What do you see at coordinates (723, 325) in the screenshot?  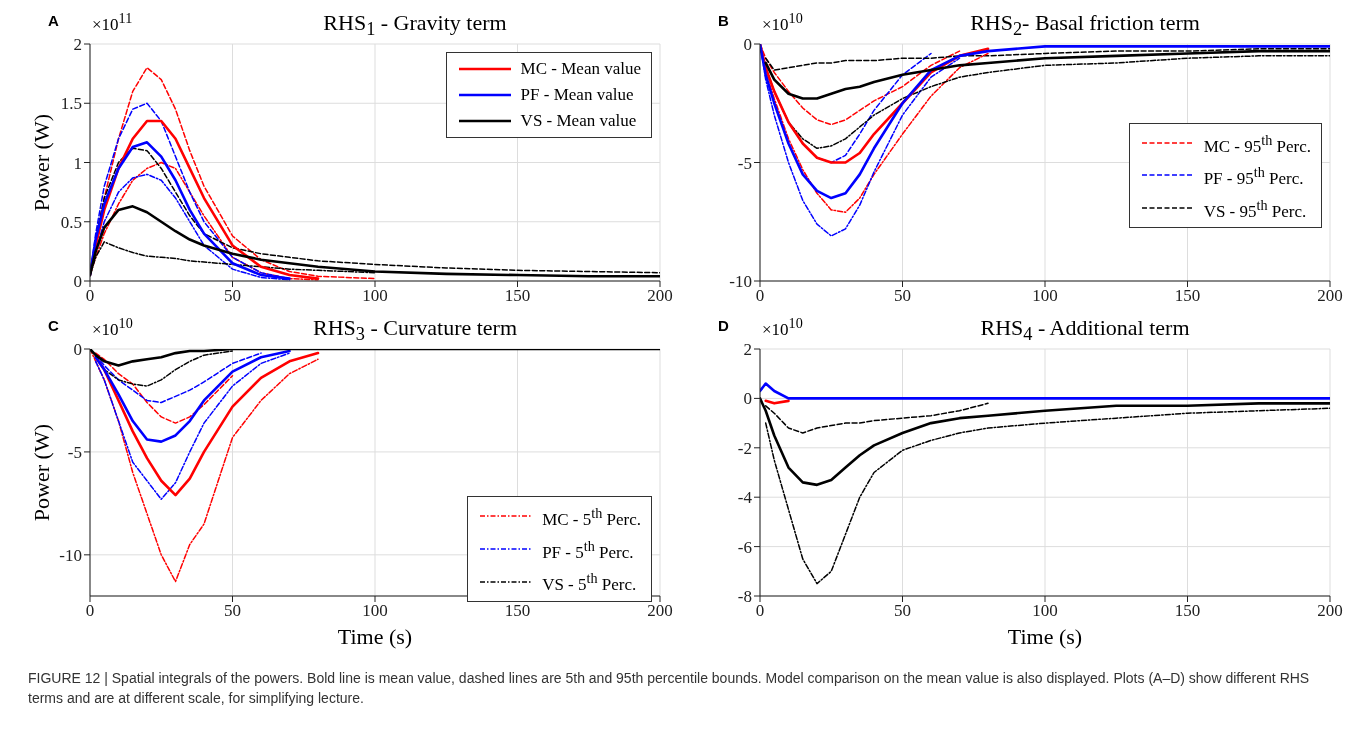 I see `text: D` at bounding box center [723, 325].